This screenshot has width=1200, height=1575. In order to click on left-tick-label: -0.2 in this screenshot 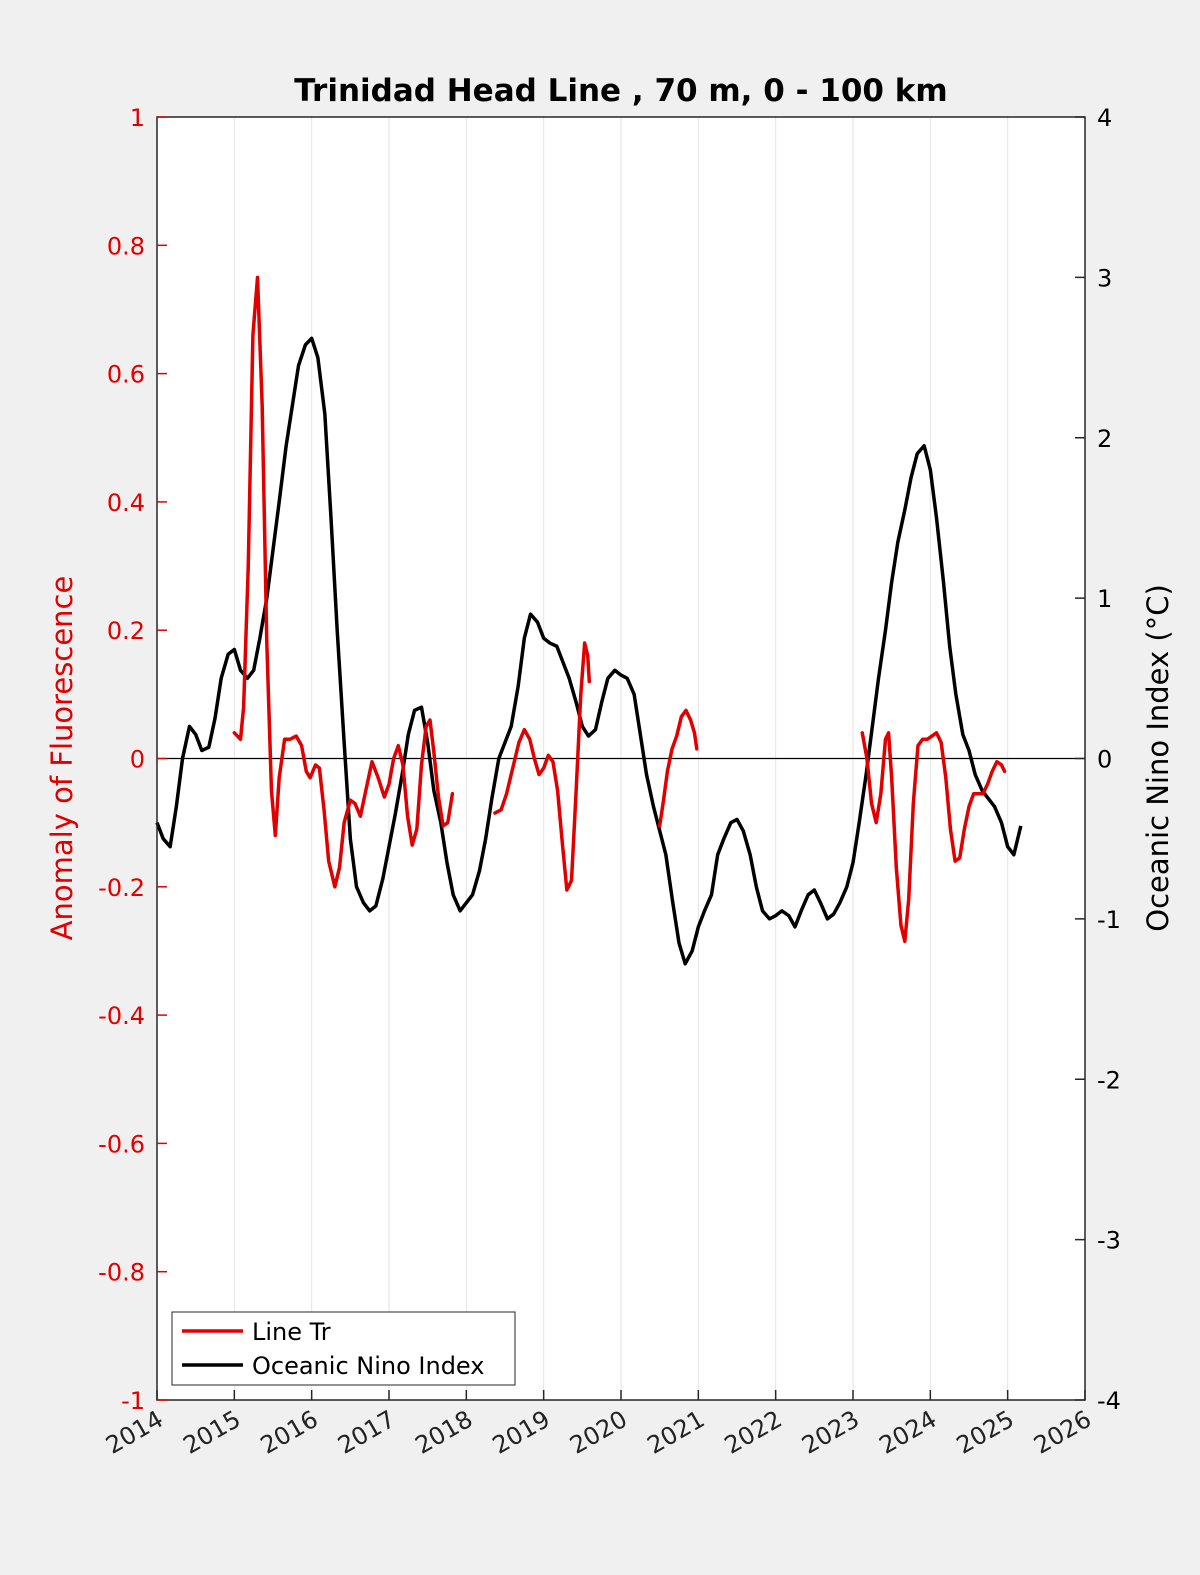, I will do `click(121, 888)`.